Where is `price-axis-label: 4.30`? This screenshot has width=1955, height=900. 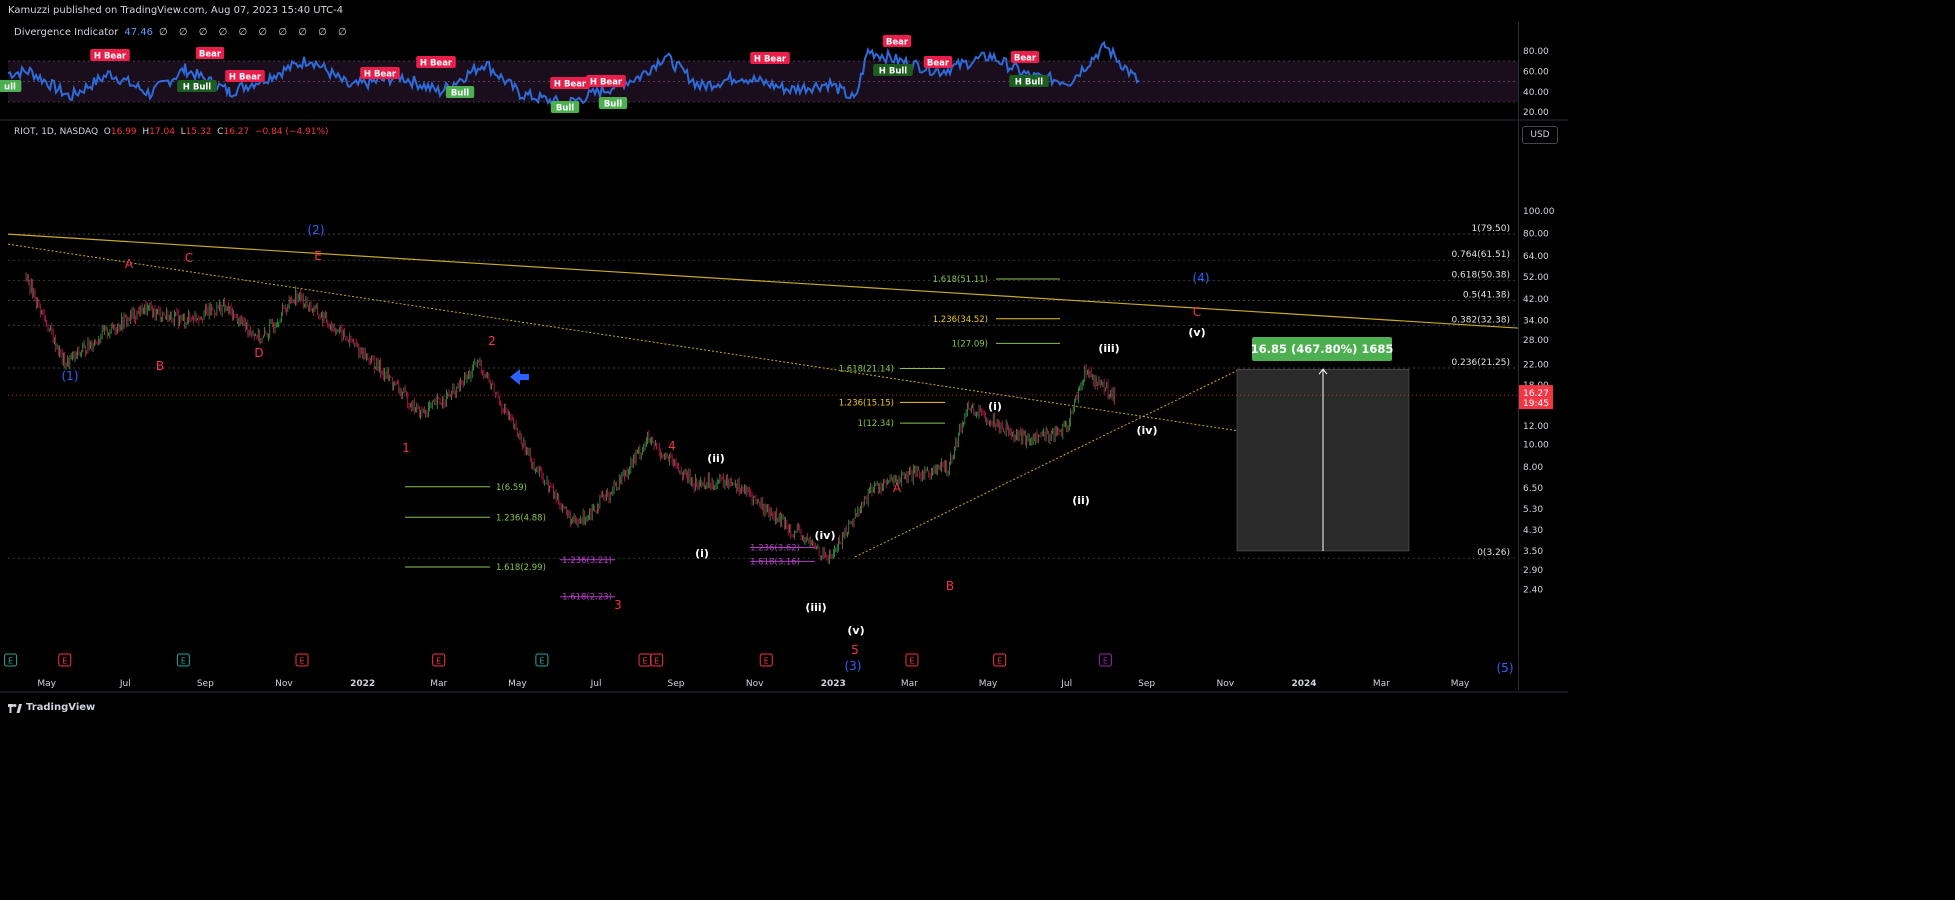 price-axis-label: 4.30 is located at coordinates (1533, 531).